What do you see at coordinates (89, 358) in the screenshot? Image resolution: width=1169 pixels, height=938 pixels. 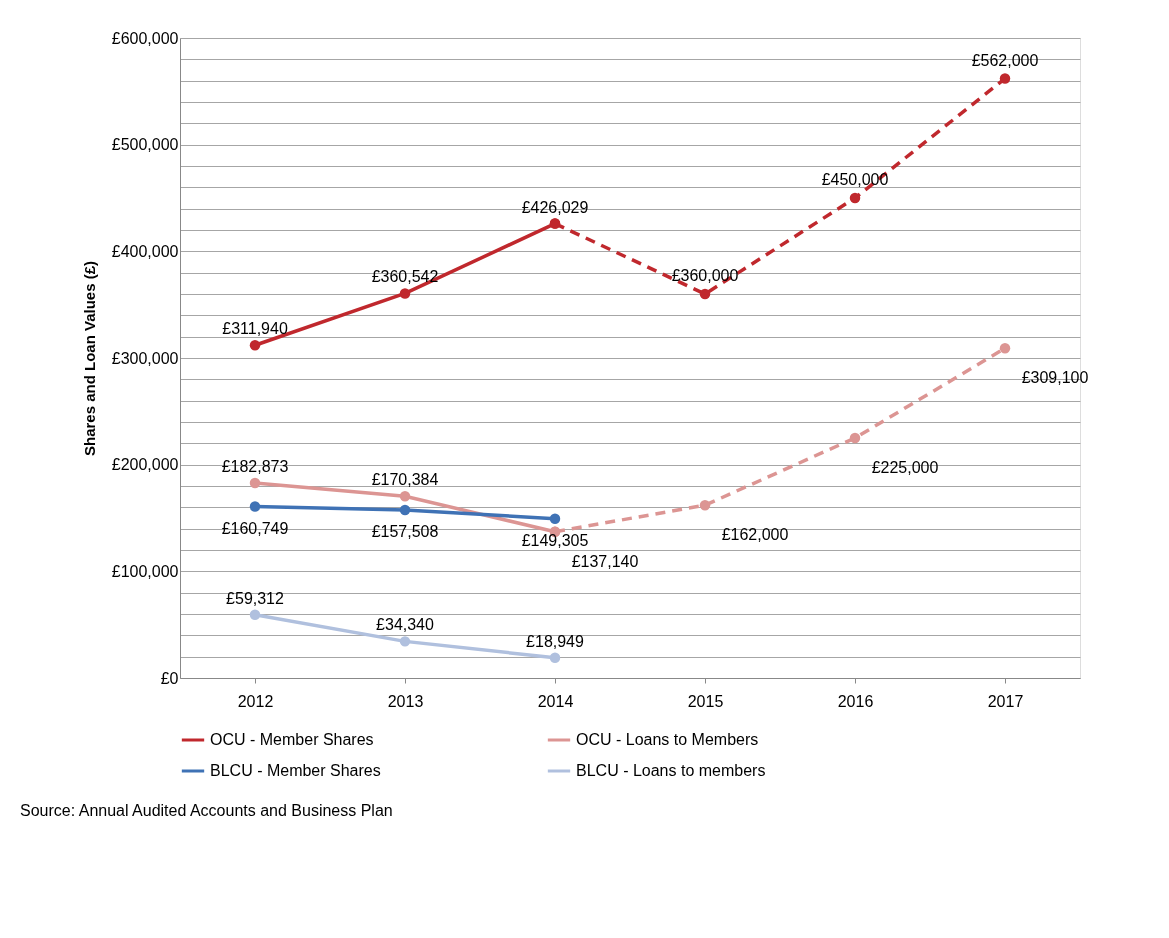 I see `y-axis-title: Shares and Loan Values (£)` at bounding box center [89, 358].